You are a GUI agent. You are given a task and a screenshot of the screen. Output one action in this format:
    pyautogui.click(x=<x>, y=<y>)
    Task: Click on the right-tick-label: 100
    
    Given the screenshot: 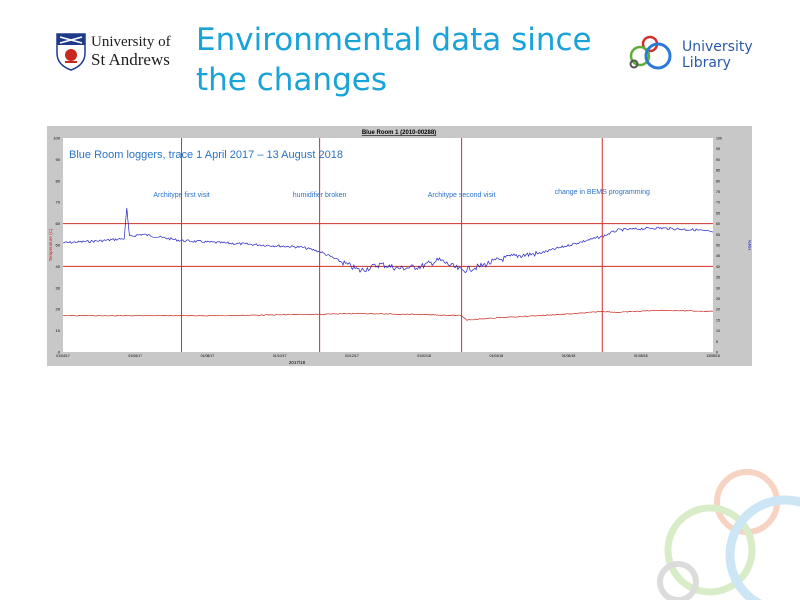 What is the action you would take?
    pyautogui.click(x=719, y=139)
    